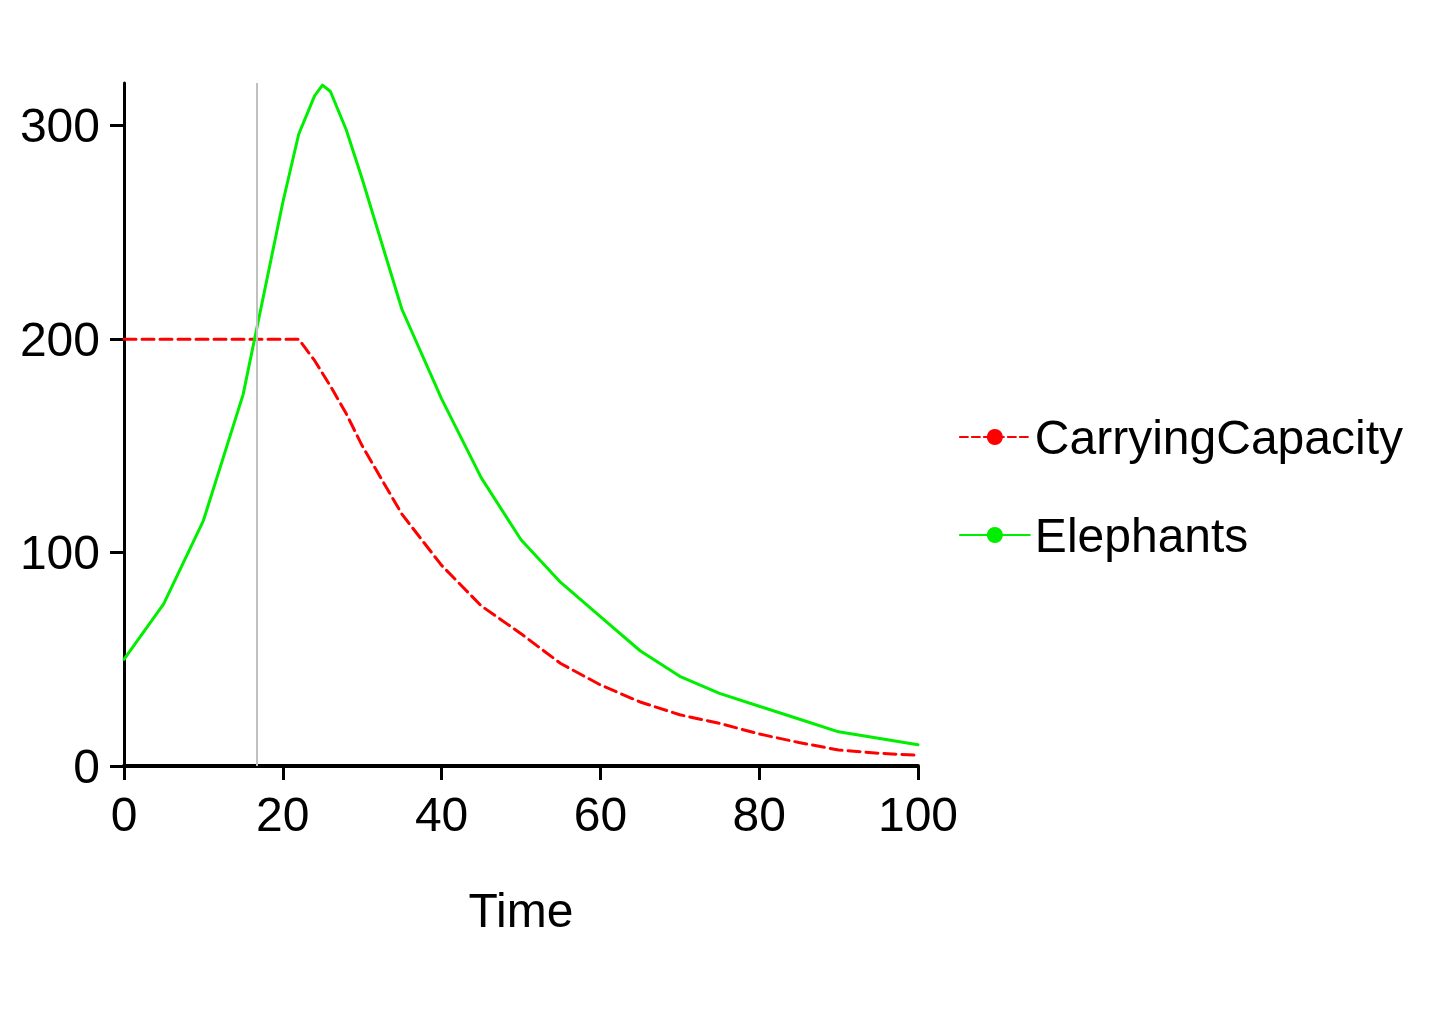 The width and height of the screenshot is (1446, 1014). Describe the element at coordinates (759, 814) in the screenshot. I see `x-tick-label: 80` at that location.